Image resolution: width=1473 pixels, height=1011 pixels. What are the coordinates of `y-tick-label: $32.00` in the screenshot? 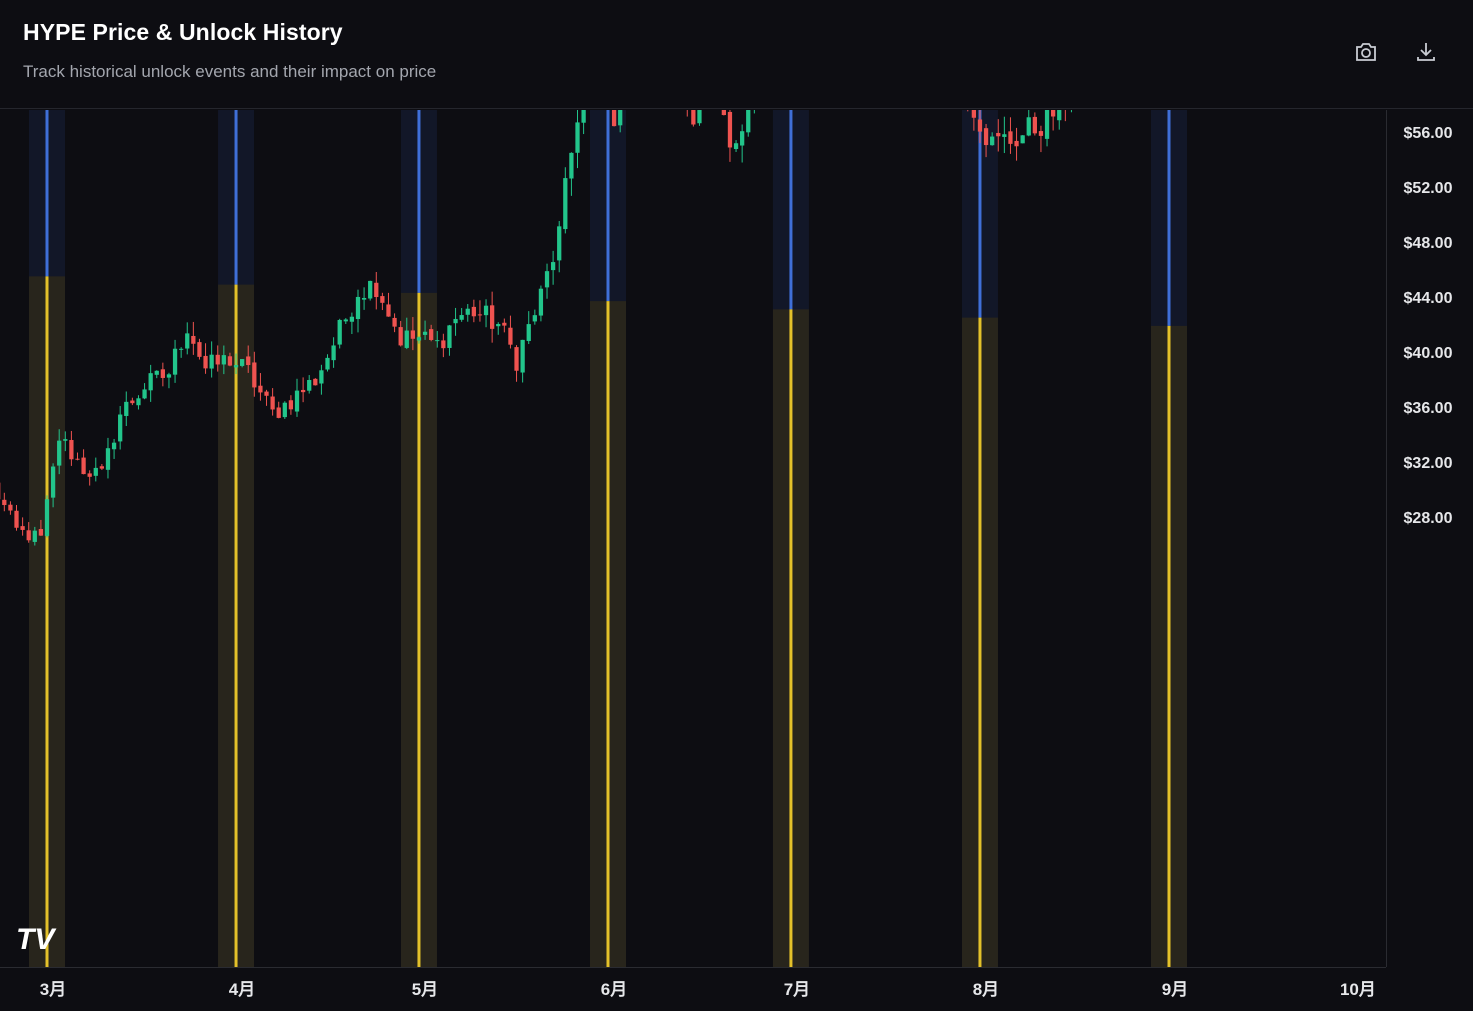 It's located at (1428, 463).